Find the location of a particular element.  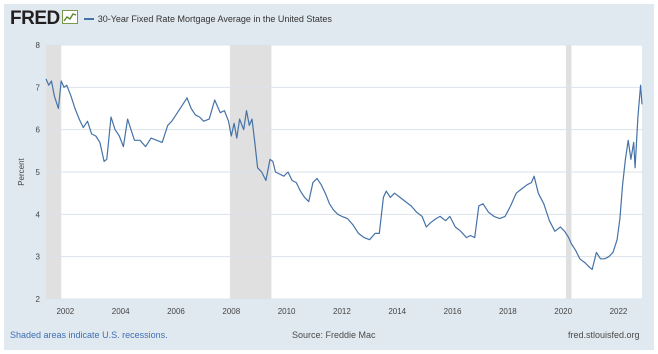

x-tick-label: 2018 is located at coordinates (508, 311).